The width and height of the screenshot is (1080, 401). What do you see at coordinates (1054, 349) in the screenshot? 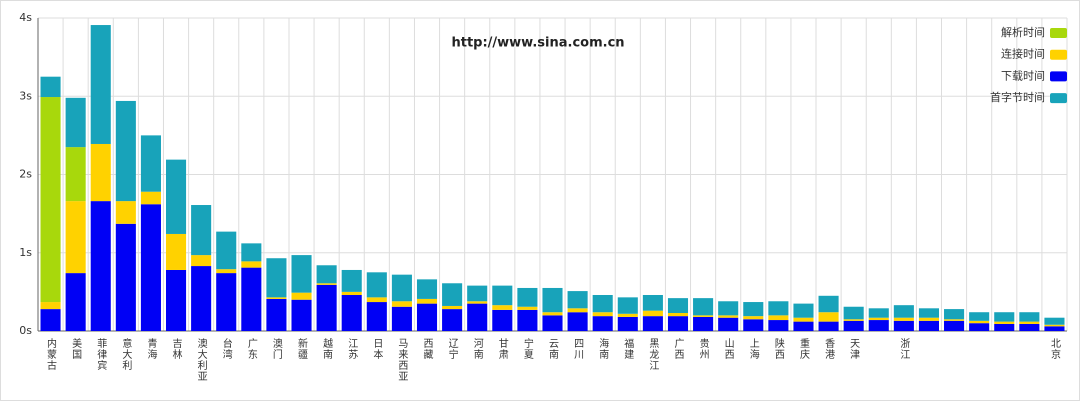
I see `x-tick-label: 北京` at bounding box center [1054, 349].